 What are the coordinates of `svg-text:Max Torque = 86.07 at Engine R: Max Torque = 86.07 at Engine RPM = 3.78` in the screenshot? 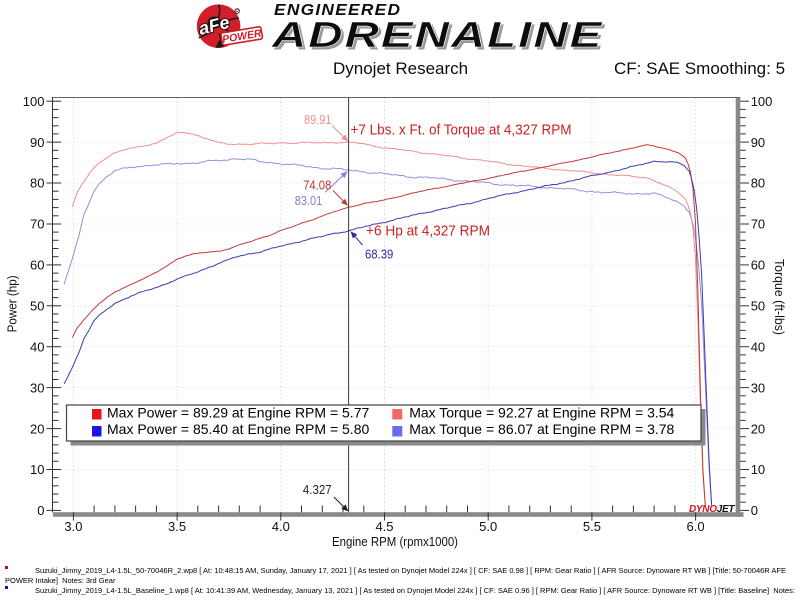 It's located at (541, 429).